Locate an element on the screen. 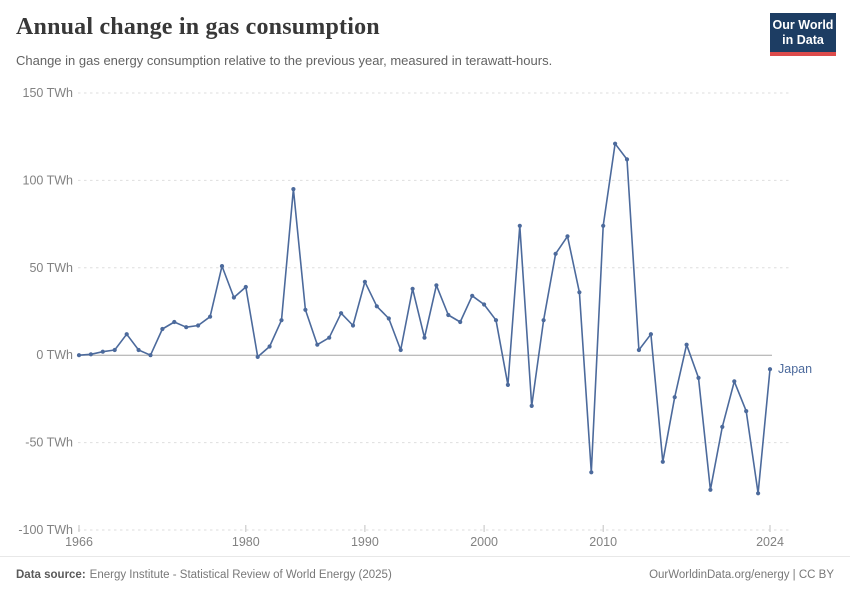 The image size is (850, 600). footer-divider is located at coordinates (425, 556).